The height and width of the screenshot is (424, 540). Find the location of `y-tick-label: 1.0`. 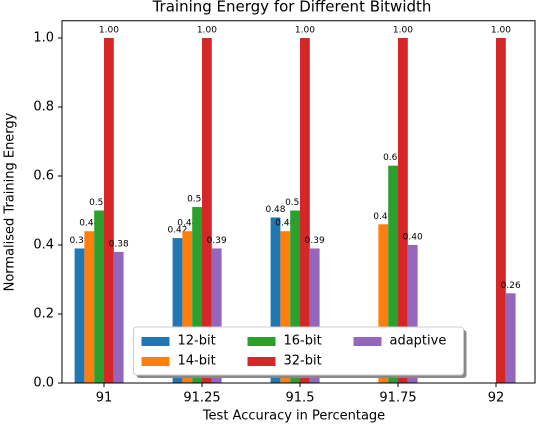

y-tick-label: 1.0 is located at coordinates (43, 38).